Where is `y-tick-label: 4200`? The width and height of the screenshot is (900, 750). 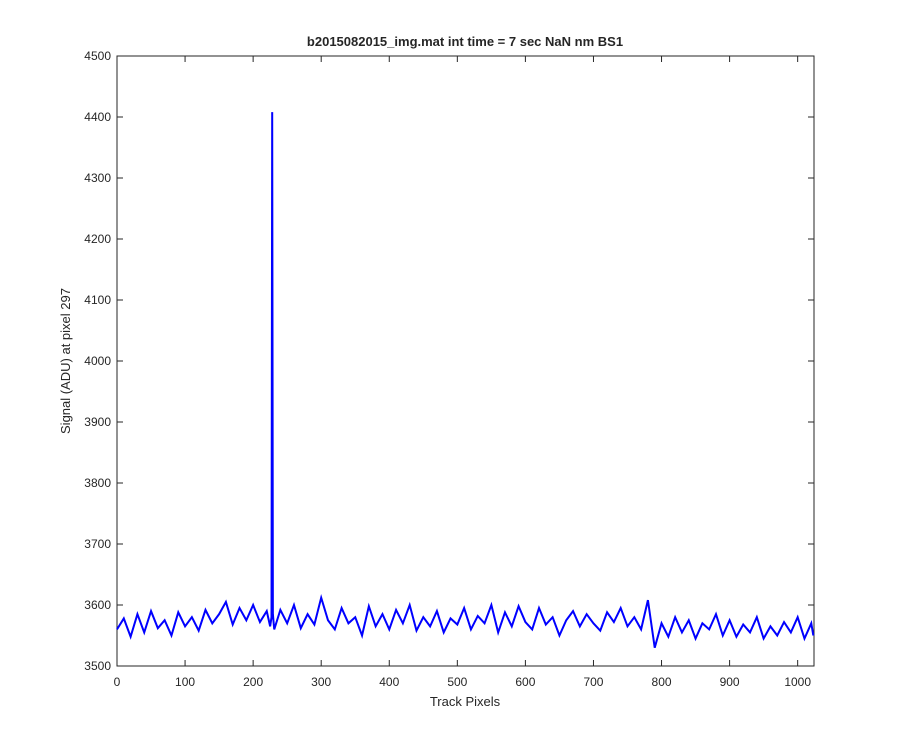
y-tick-label: 4200 is located at coordinates (97, 239).